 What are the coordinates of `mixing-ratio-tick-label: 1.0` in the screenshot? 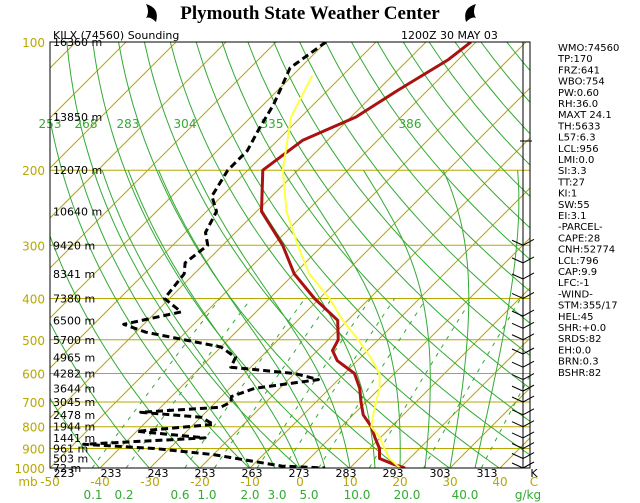 It's located at (206, 495).